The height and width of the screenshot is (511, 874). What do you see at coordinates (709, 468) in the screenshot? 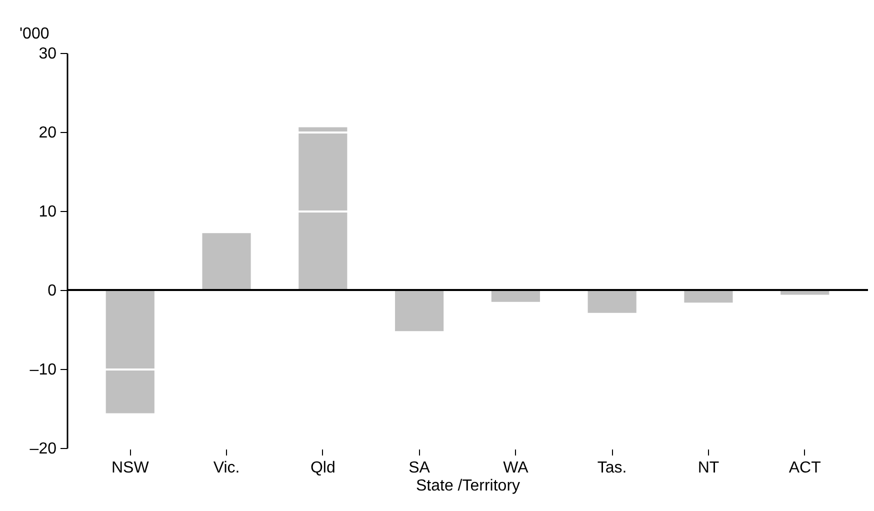
I see `x-tick-label: NT` at bounding box center [709, 468].